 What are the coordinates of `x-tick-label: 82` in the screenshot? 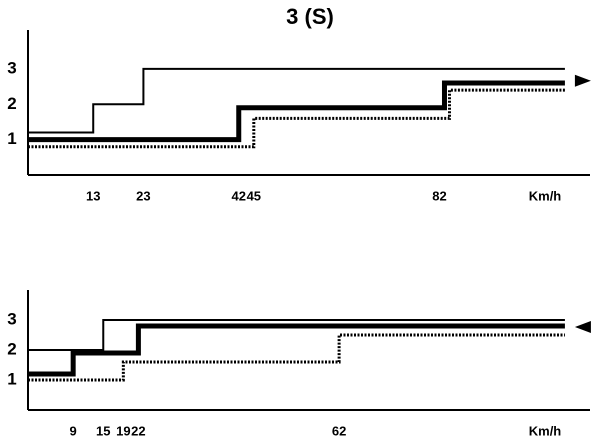 It's located at (439, 195).